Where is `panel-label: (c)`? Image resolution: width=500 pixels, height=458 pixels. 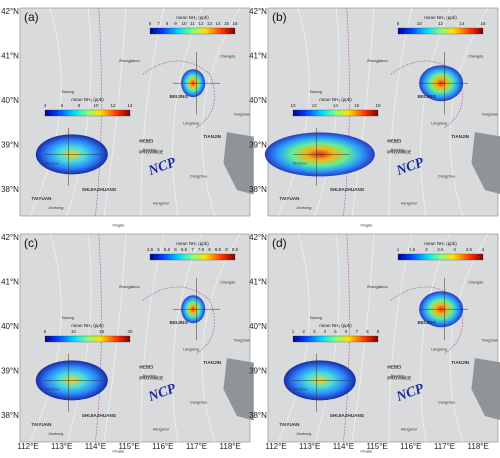 panel-label: (c) is located at coordinates (31, 243).